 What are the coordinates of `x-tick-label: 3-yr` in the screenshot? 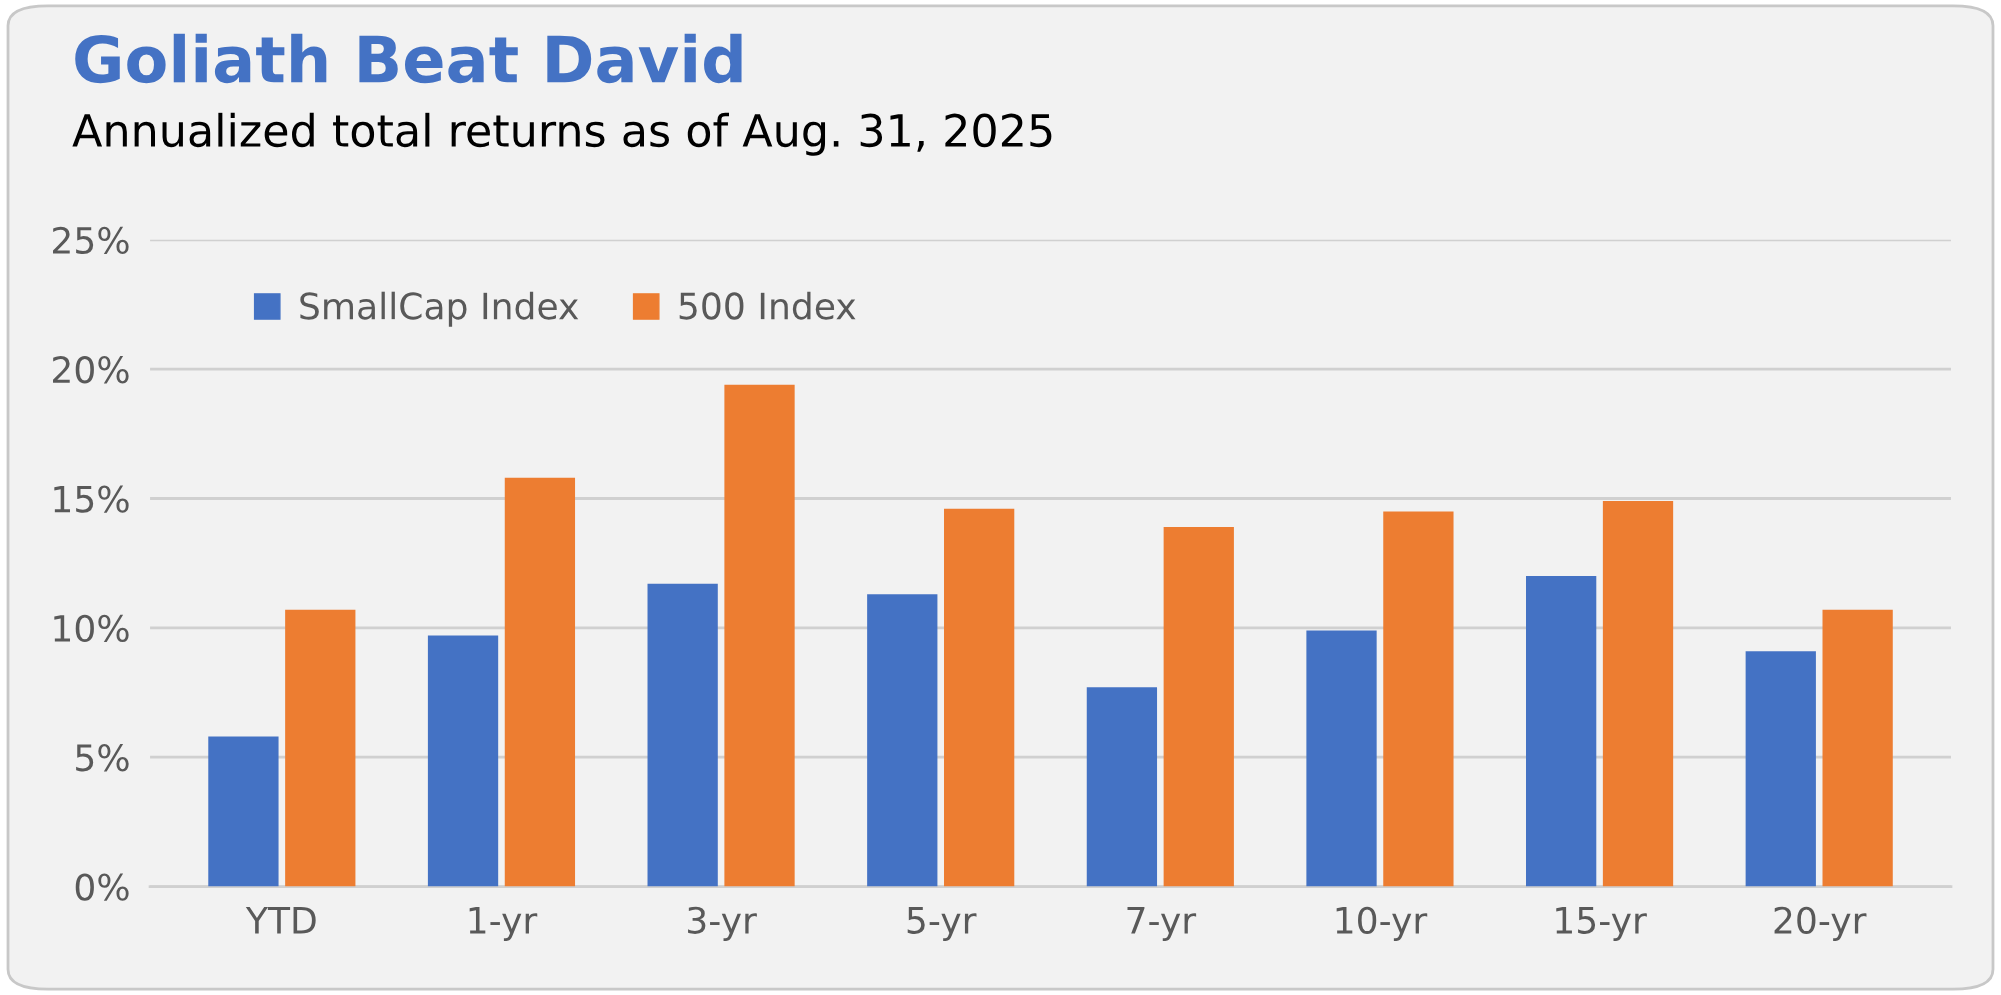 It's located at (722, 923).